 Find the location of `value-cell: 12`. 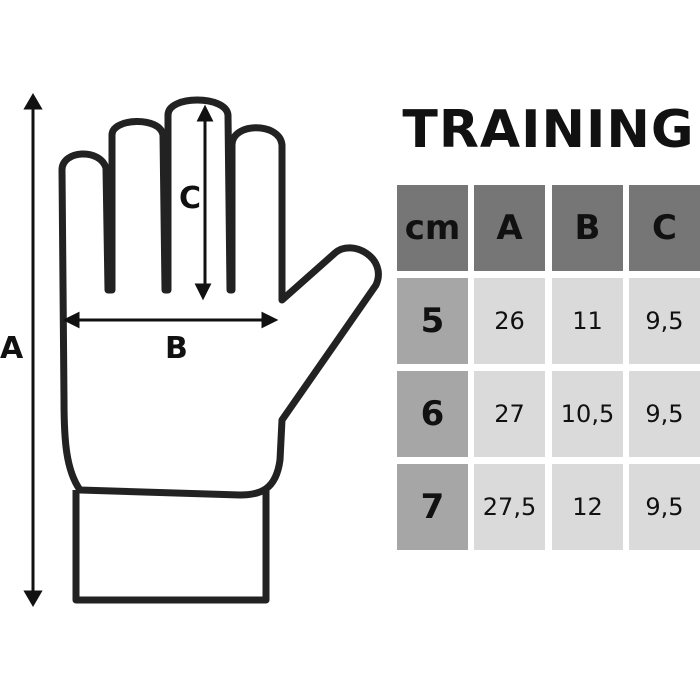

value-cell: 12 is located at coordinates (587, 507).